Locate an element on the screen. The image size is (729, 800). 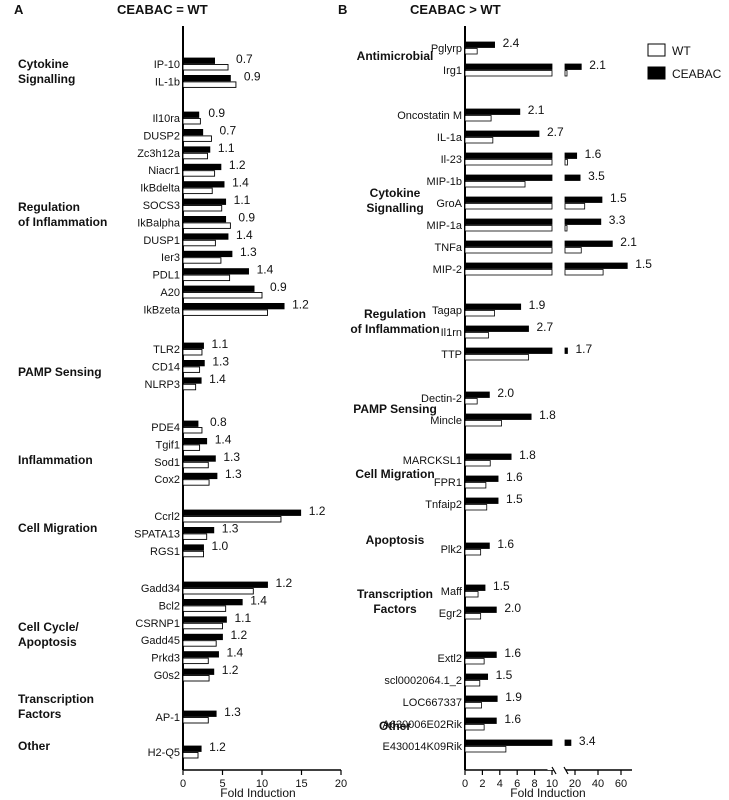
bar-wt-tlr2 is located at coordinates (192, 352).